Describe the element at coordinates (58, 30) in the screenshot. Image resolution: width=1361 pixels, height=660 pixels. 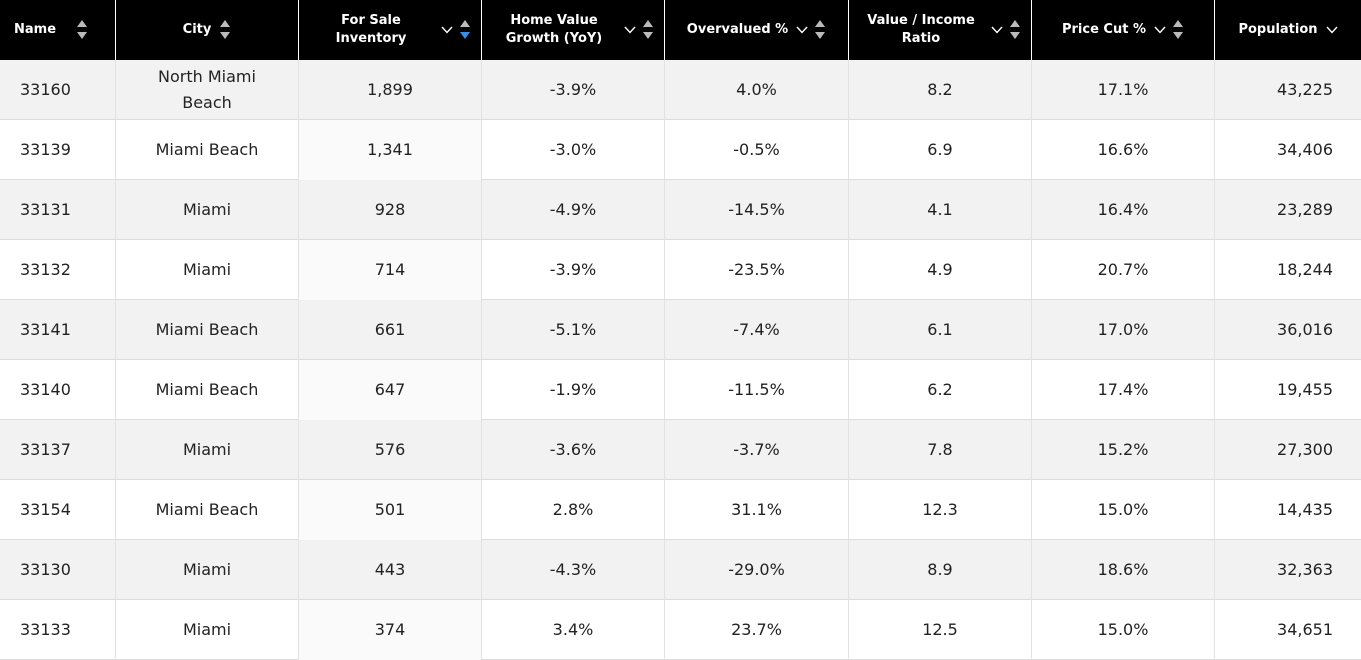
I see `header-cell: Name` at that location.